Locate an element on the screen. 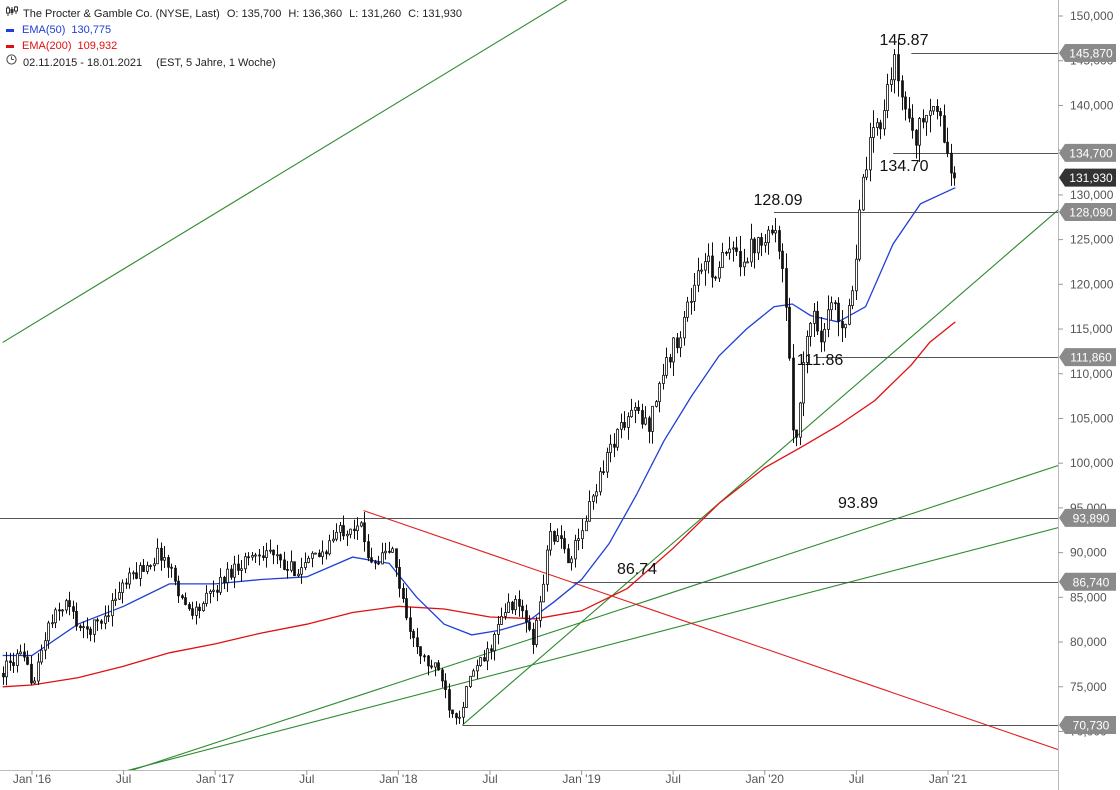 The image size is (1120, 790). svg-text: 145,870 is located at coordinates (1091, 53).